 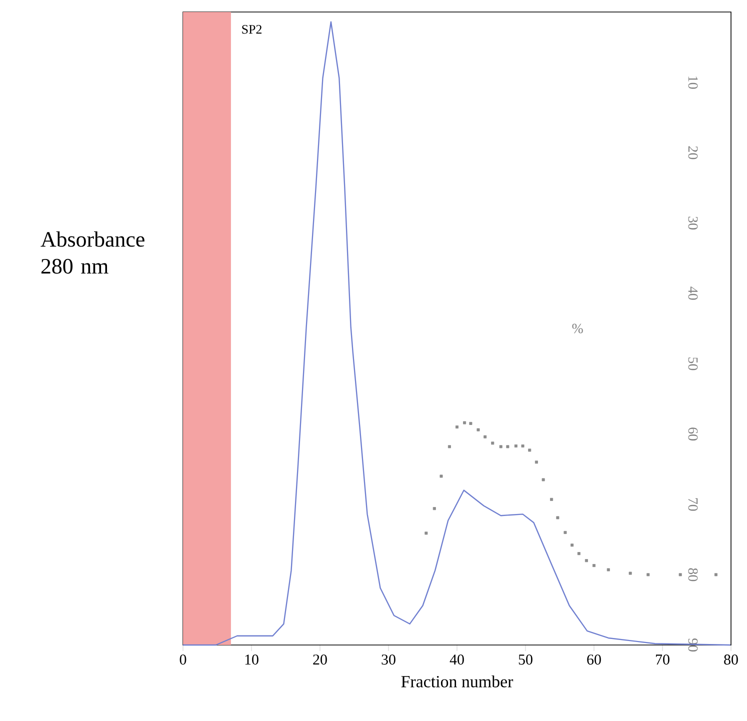 I want to click on y-axis-title: Absorbance 280 nm, so click(x=92, y=252).